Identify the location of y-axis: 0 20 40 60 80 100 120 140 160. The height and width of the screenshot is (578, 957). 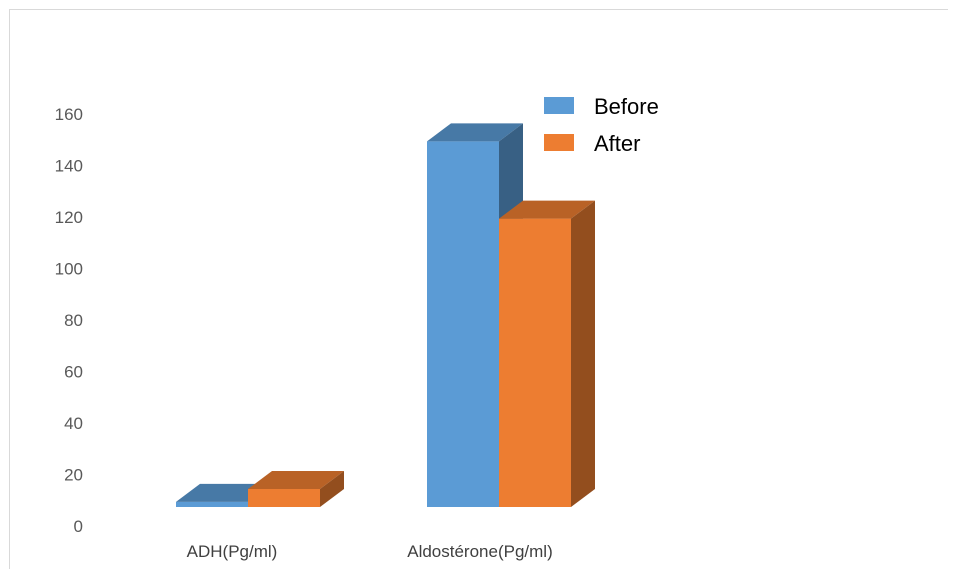
(69, 320).